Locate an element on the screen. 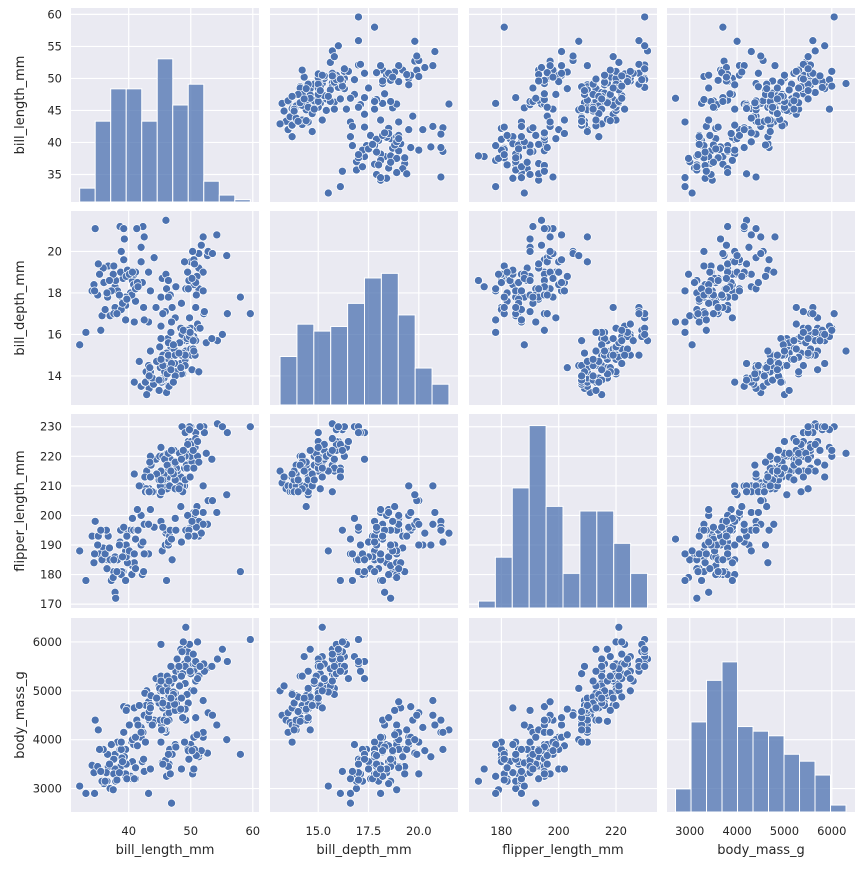 Image resolution: width=865 pixels, height=869 pixels. y-tick-label: 60 is located at coordinates (54, 14).